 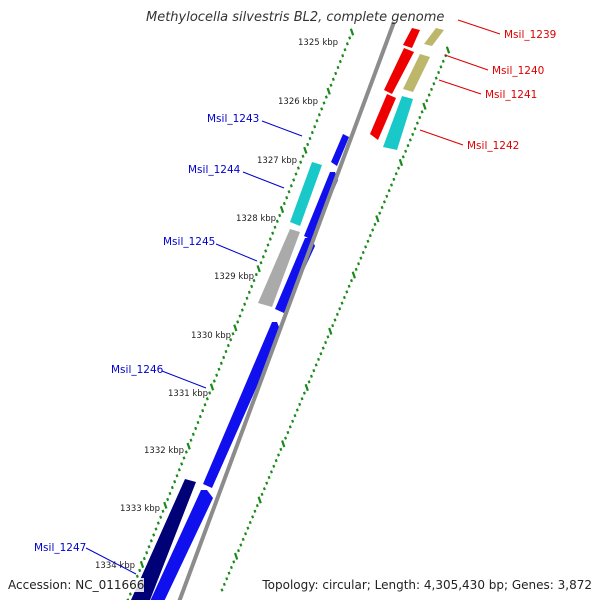 I want to click on tick-label: 1326 kbp, so click(x=298, y=102).